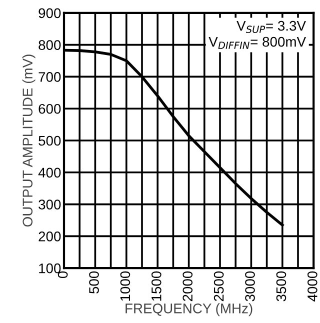 The height and width of the screenshot is (323, 320). Describe the element at coordinates (257, 34) in the screenshot. I see `text: V$_{SUP}$= 3.3V V$_{DIFFIN}$= 800mV` at that location.